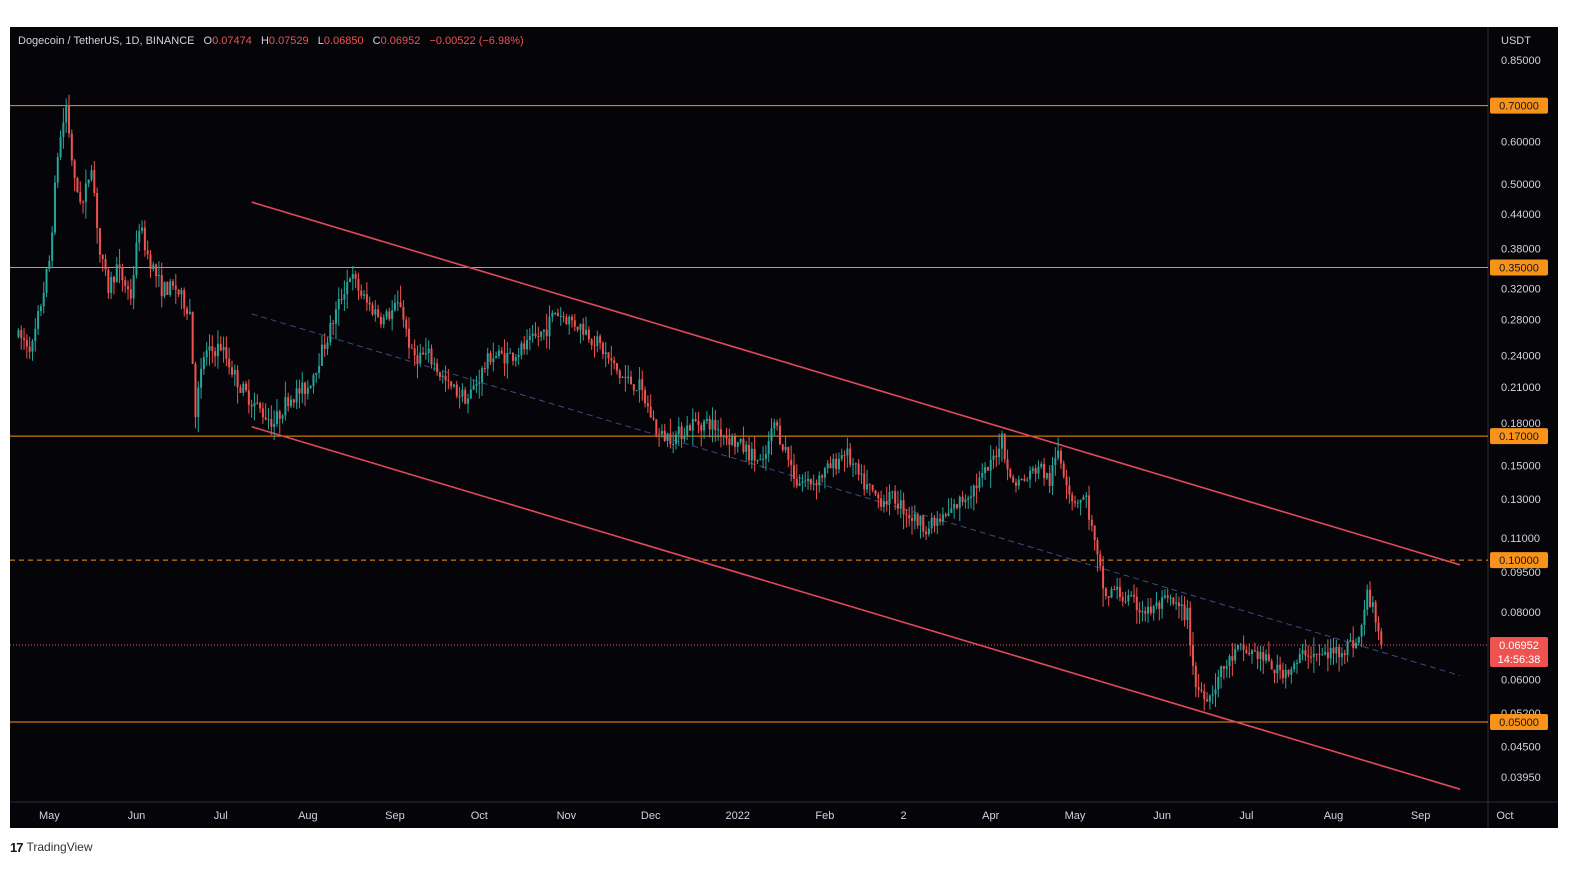  I want to click on brand-name: TradingView, so click(59, 847).